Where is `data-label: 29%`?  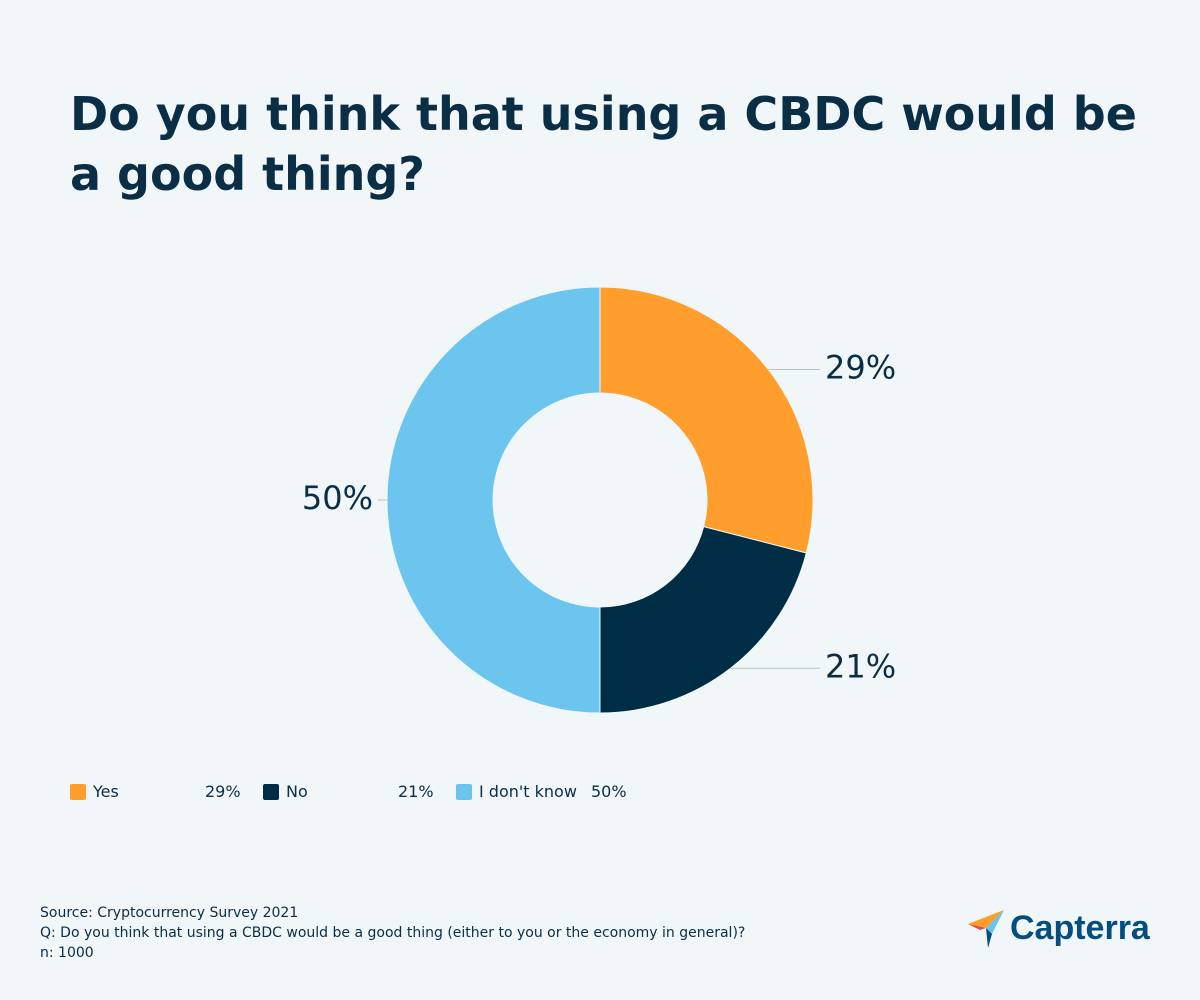 data-label: 29% is located at coordinates (860, 367).